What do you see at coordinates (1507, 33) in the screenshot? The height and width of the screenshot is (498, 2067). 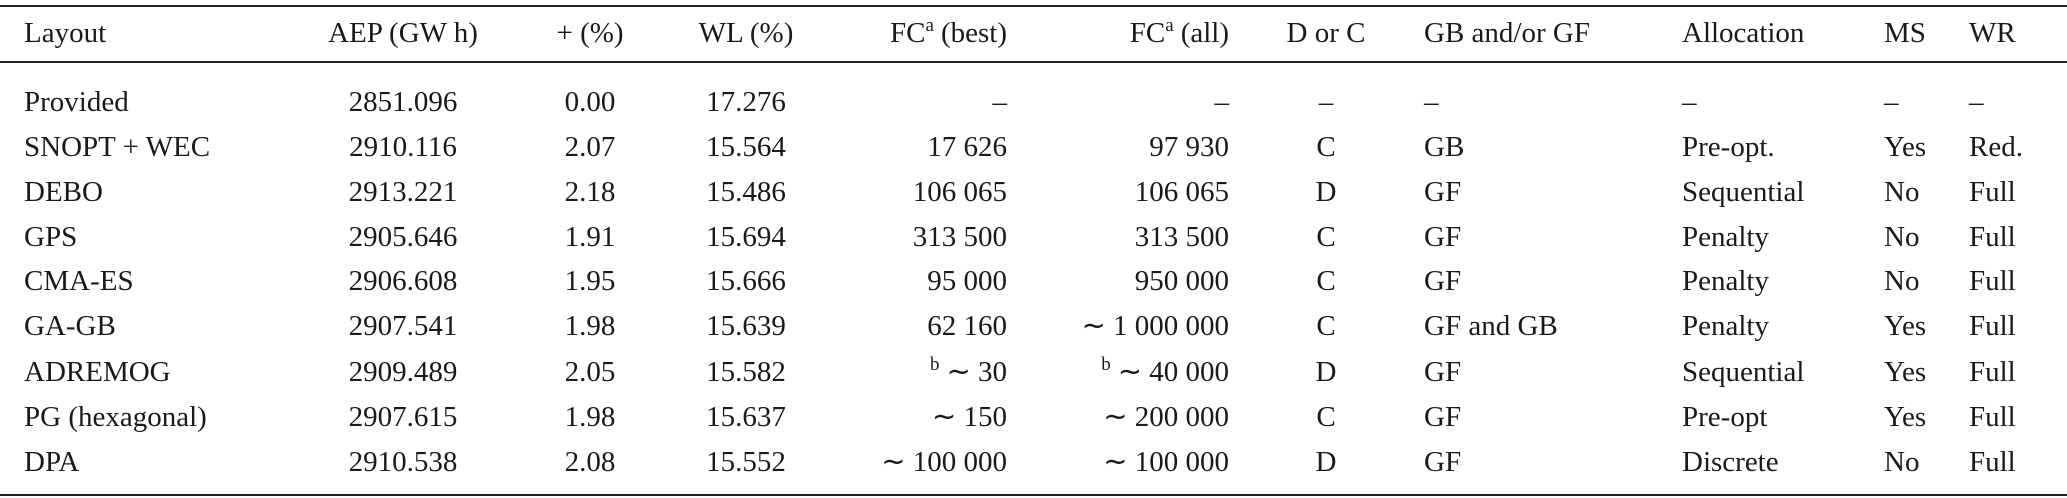 I see `header-cell: GB and/or GF` at bounding box center [1507, 33].